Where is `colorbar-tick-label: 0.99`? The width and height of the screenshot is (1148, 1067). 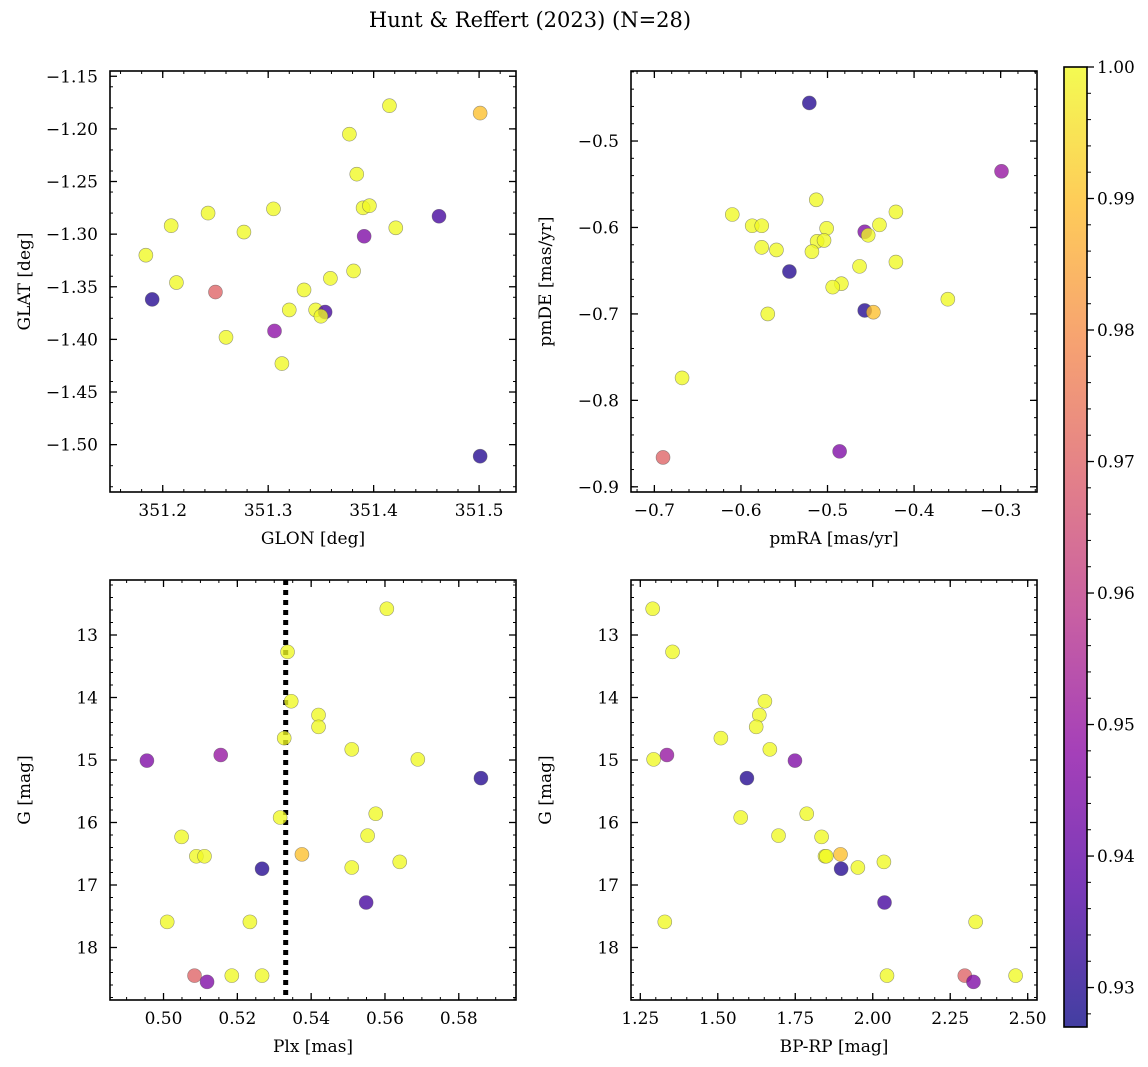 colorbar-tick-label: 0.99 is located at coordinates (1116, 200).